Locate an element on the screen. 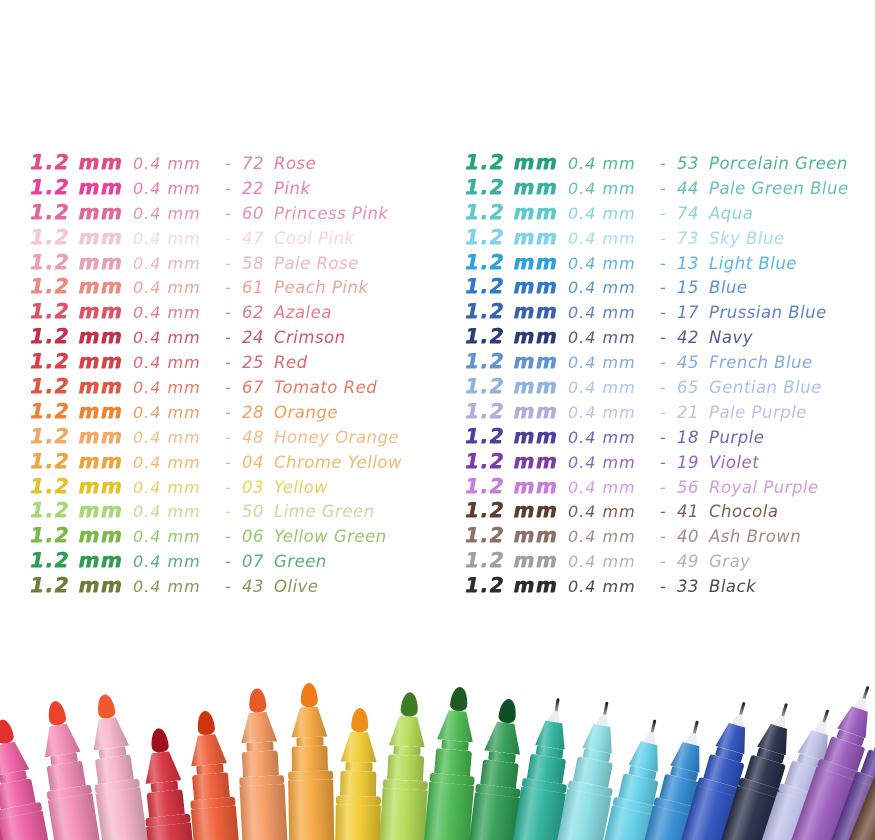 This screenshot has width=875, height=840. color-name: Gray is located at coordinates (730, 562).